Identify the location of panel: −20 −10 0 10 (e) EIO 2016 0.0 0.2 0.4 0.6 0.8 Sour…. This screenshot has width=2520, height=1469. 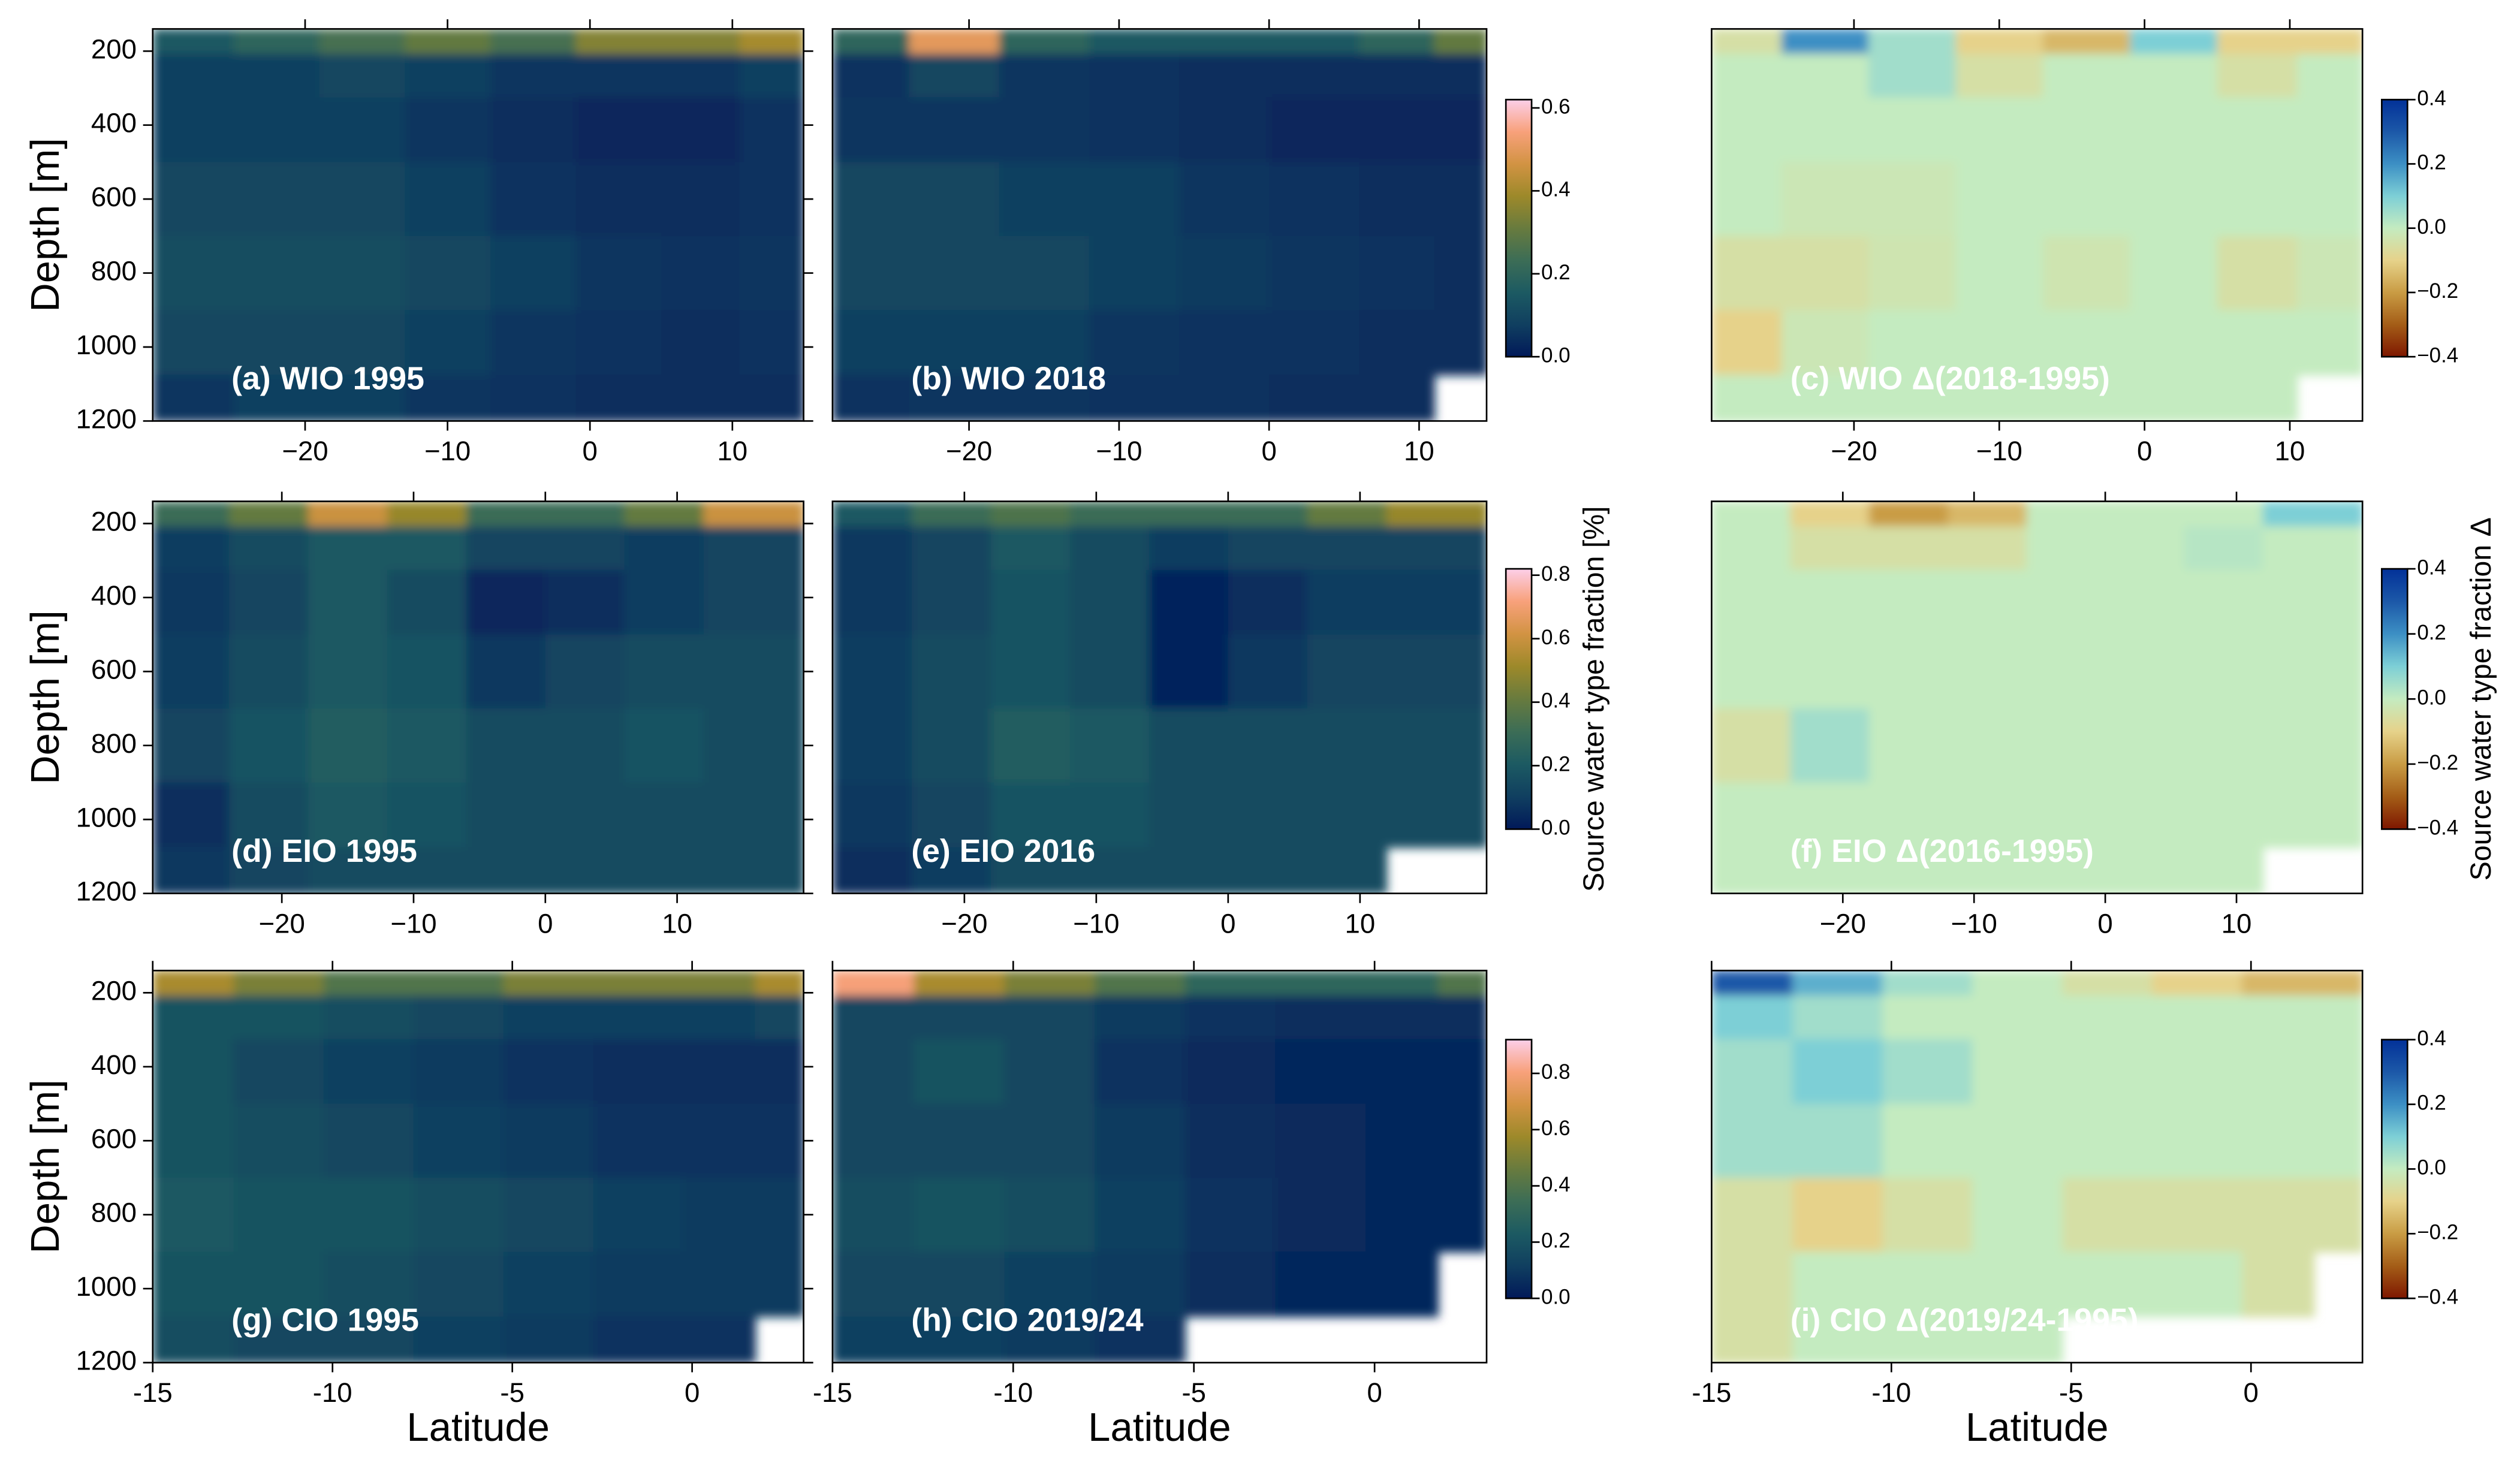
(1220, 715).